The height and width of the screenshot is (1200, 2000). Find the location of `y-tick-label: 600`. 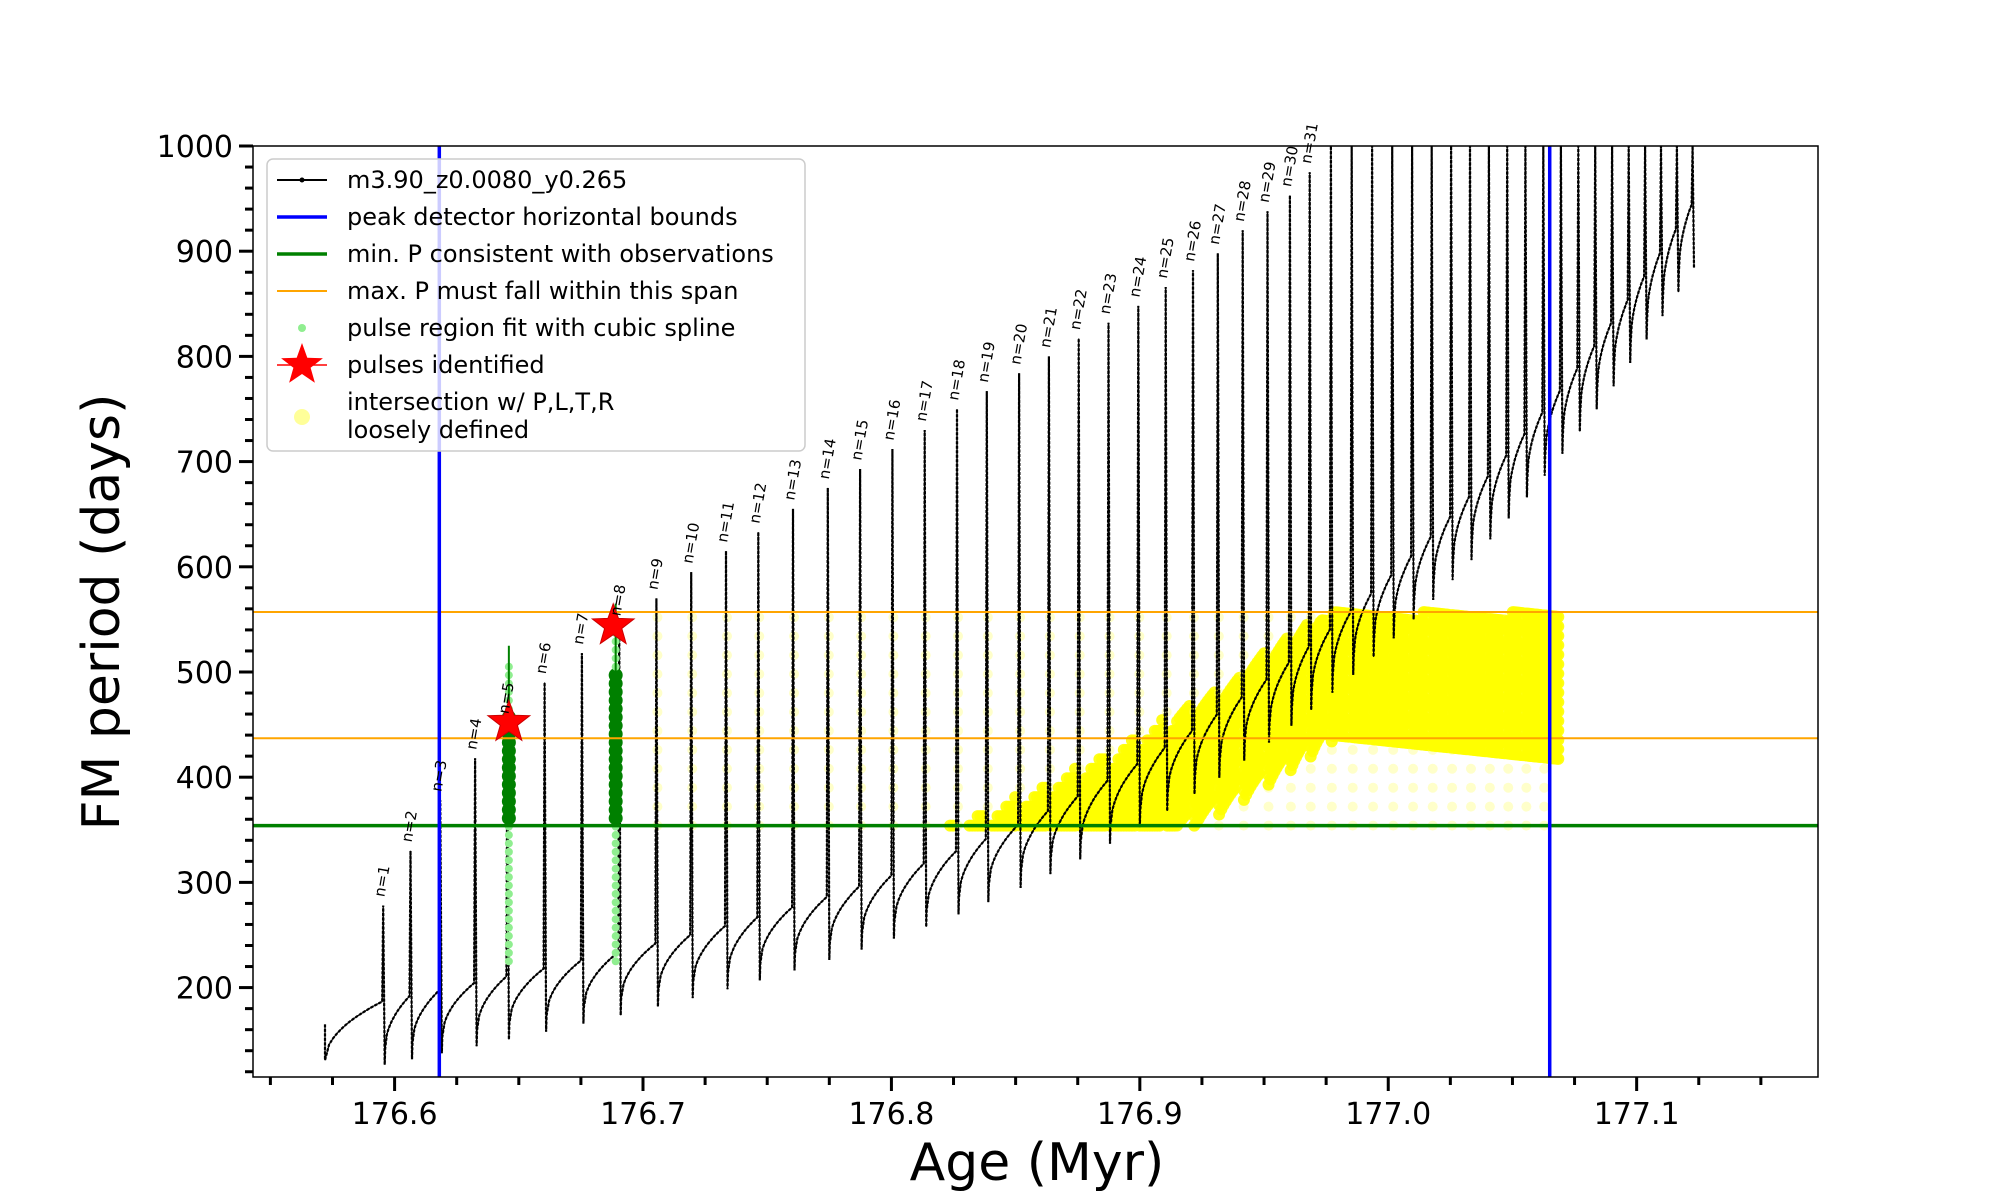

y-tick-label: 600 is located at coordinates (204, 568).